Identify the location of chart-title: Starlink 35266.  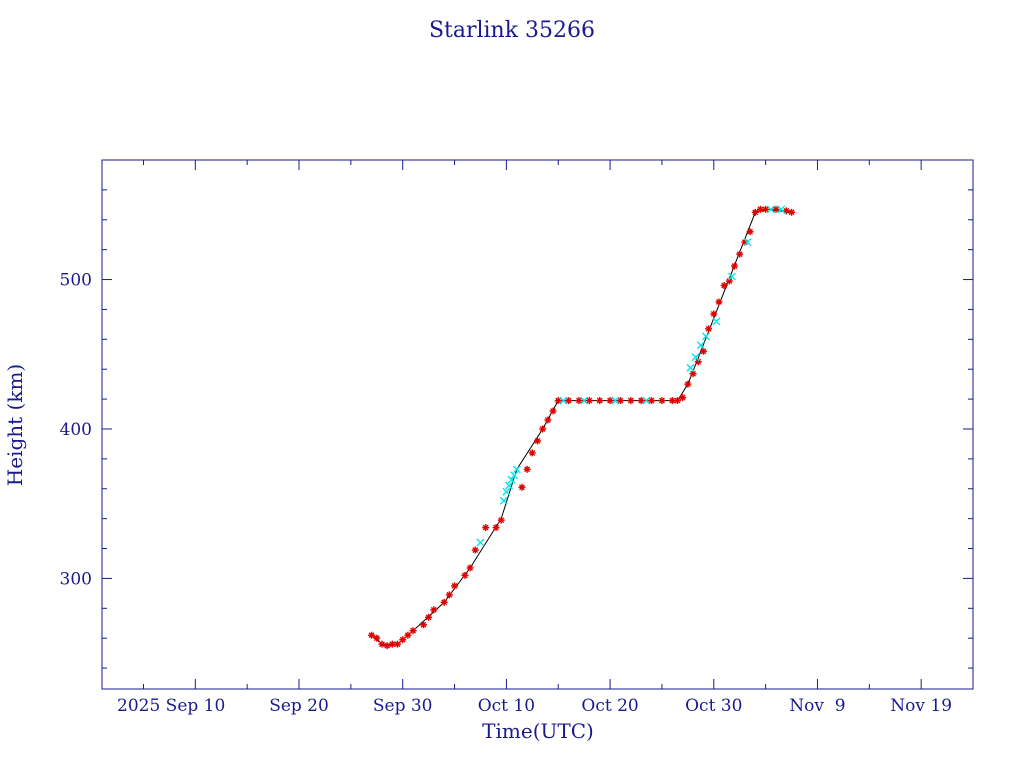
(512, 30).